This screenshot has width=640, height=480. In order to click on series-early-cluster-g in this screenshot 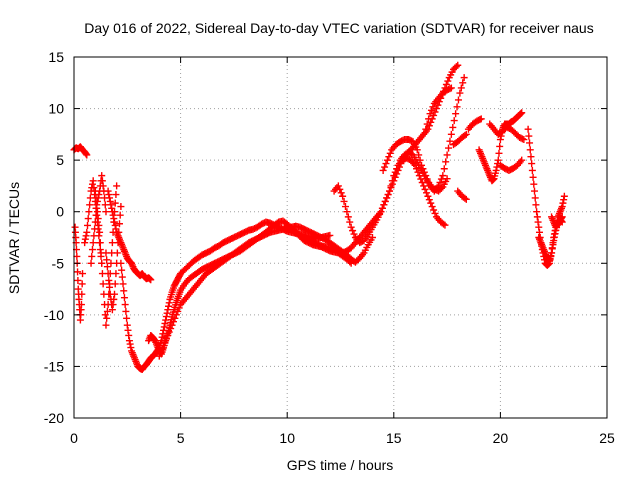, I will do `click(129, 235)`.